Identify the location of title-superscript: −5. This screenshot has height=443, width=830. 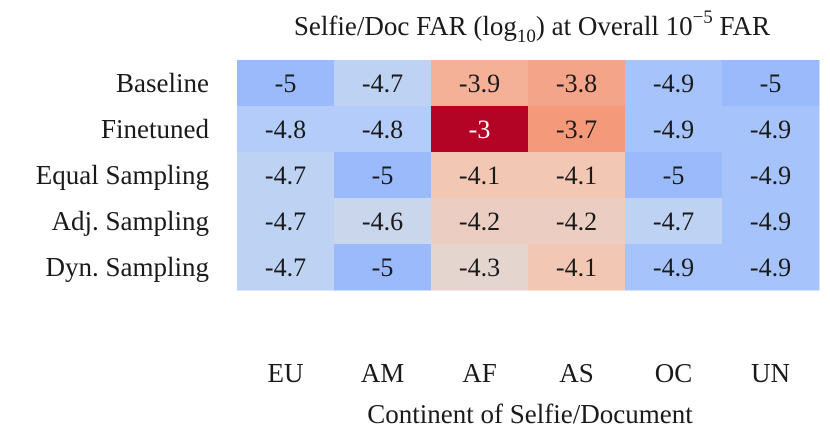
(703, 17).